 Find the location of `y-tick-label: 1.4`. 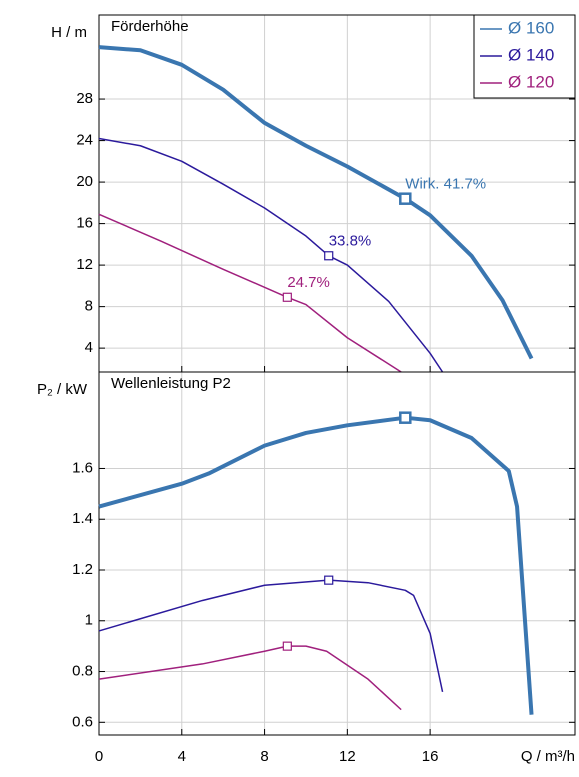

y-tick-label: 1.4 is located at coordinates (82, 518).